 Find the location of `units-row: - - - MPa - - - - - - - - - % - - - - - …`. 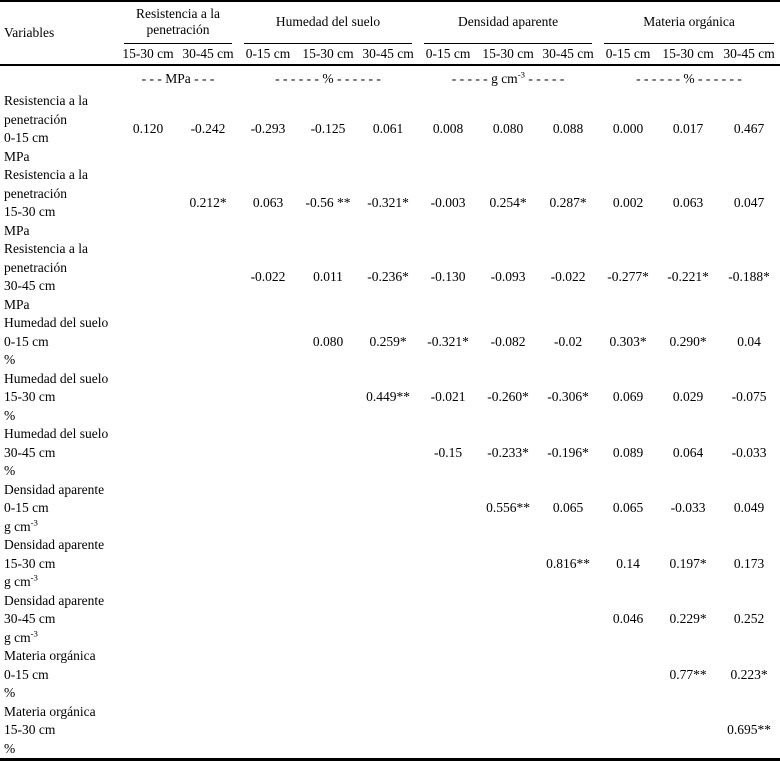

units-row: - - - MPa - - - - - - - - - % - - - - - … is located at coordinates (390, 78).